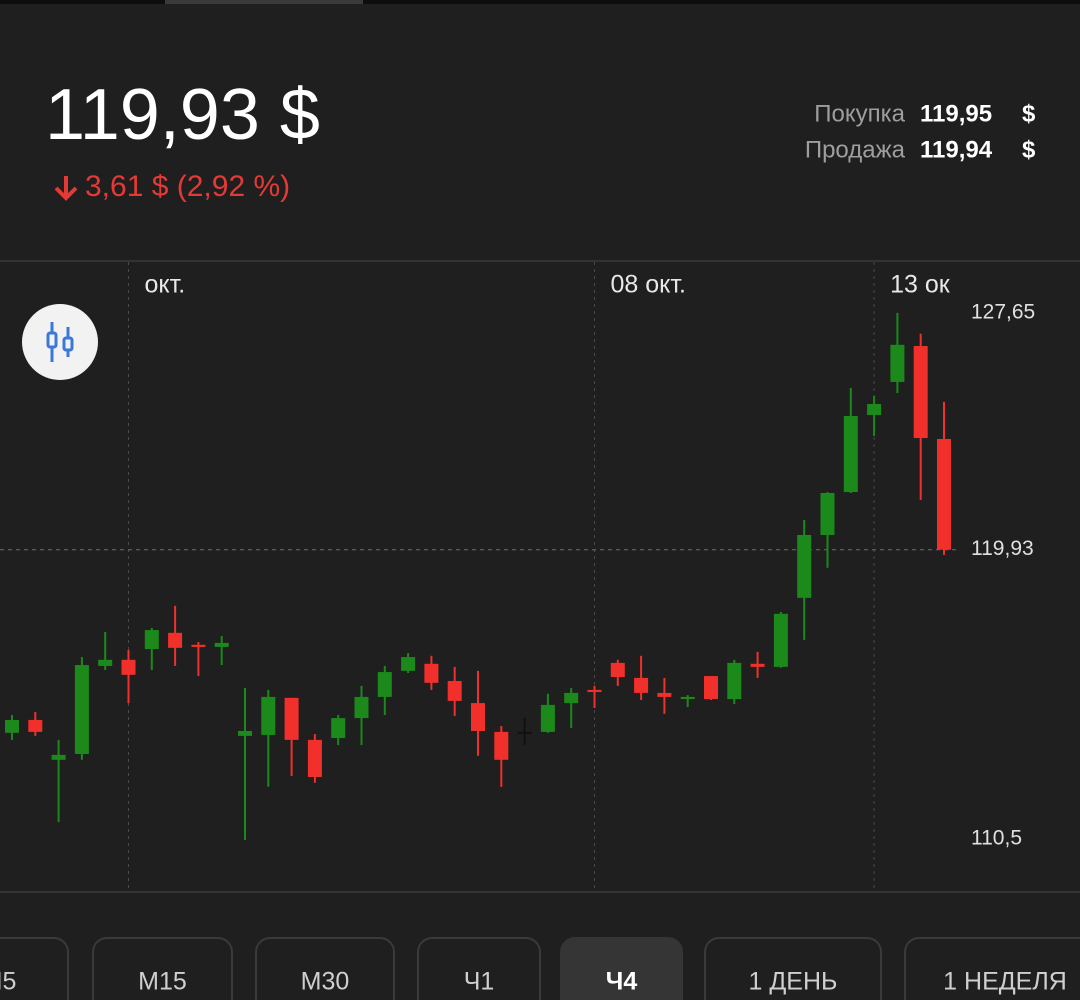 The width and height of the screenshot is (1080, 1000). What do you see at coordinates (1029, 149) in the screenshot?
I see `ask-currency: $` at bounding box center [1029, 149].